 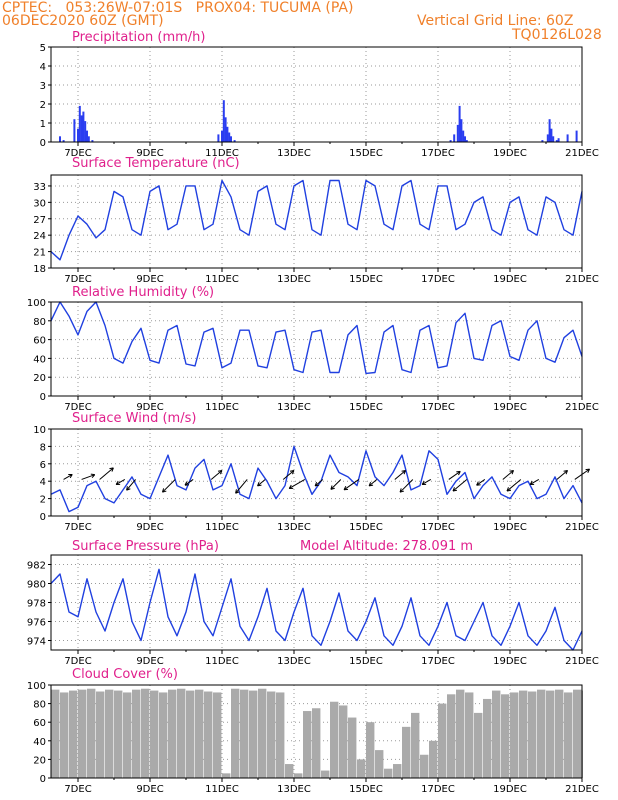 What do you see at coordinates (145, 546) in the screenshot?
I see `panel-title: Surface Pressure (hPa)` at bounding box center [145, 546].